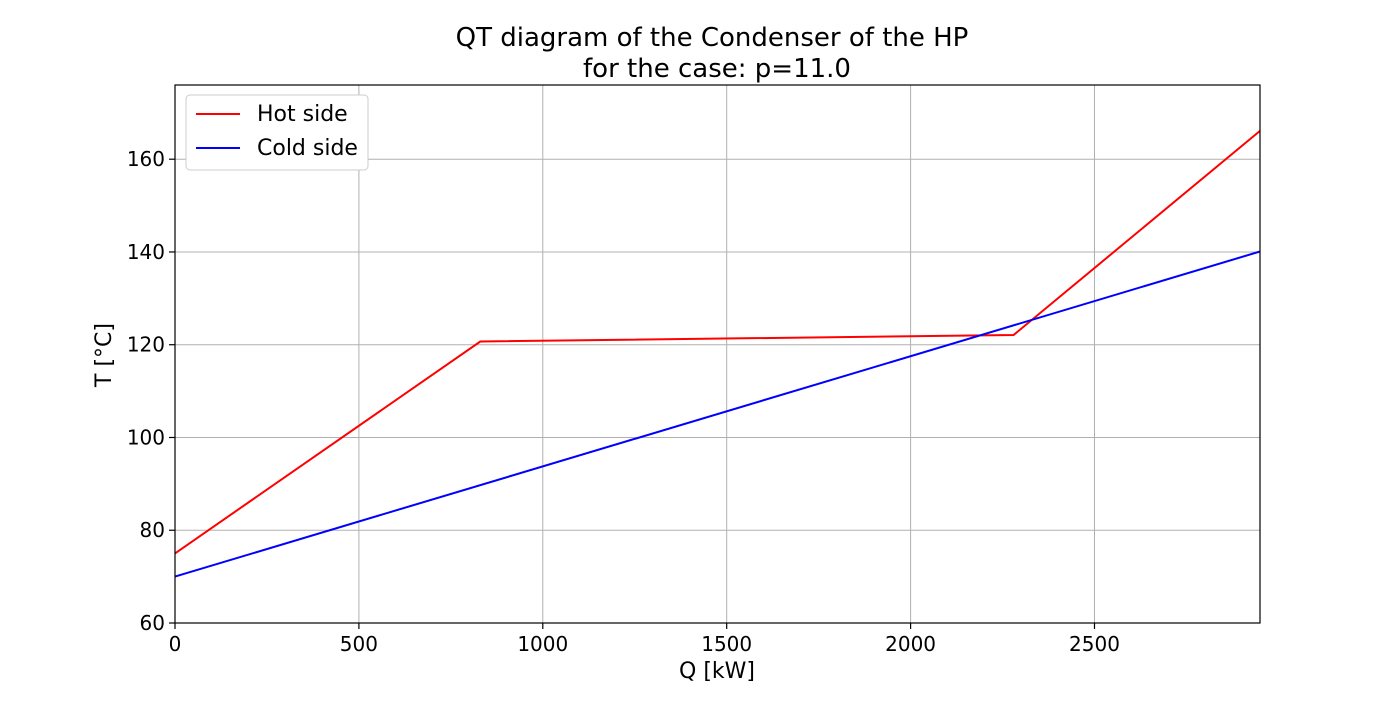 The width and height of the screenshot is (1400, 704). I want to click on legend-label-cold-side: Cold side, so click(307, 148).